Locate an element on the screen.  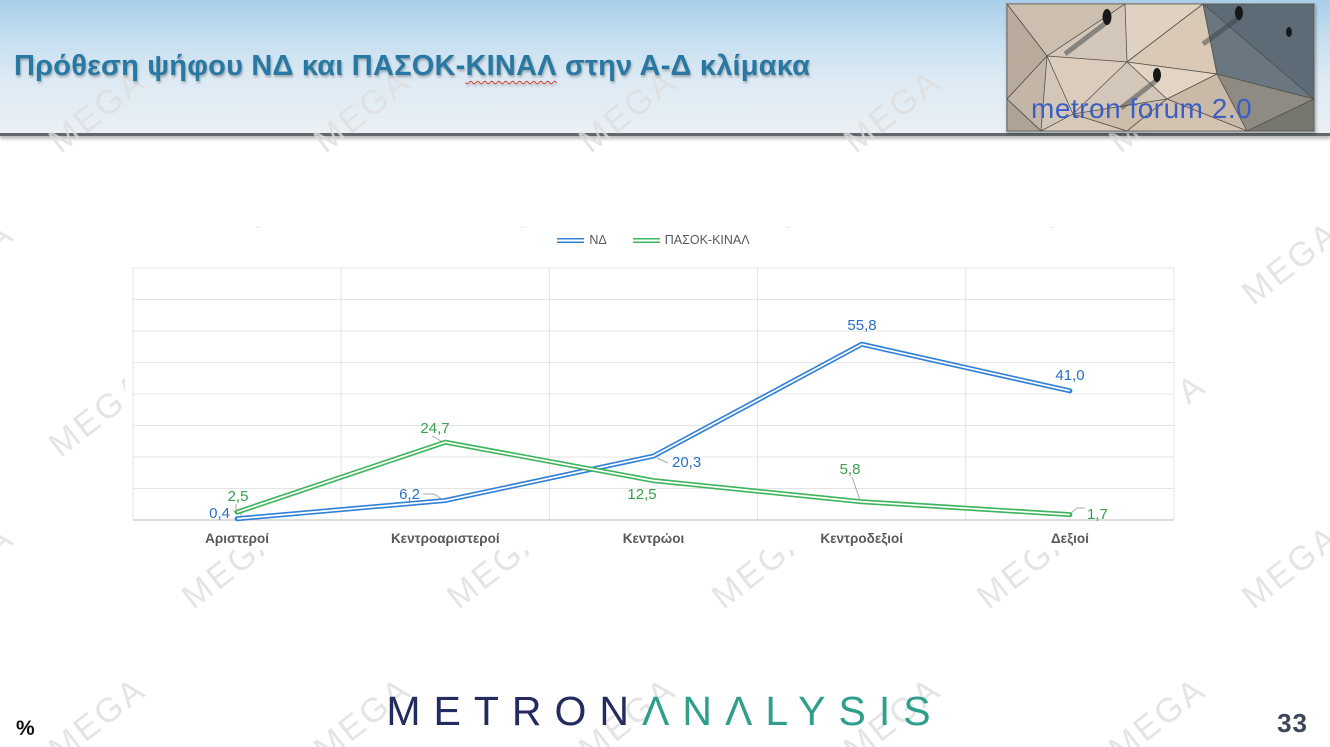
logo-analysis-text: ΛNΛLYSIS is located at coordinates (793, 711).